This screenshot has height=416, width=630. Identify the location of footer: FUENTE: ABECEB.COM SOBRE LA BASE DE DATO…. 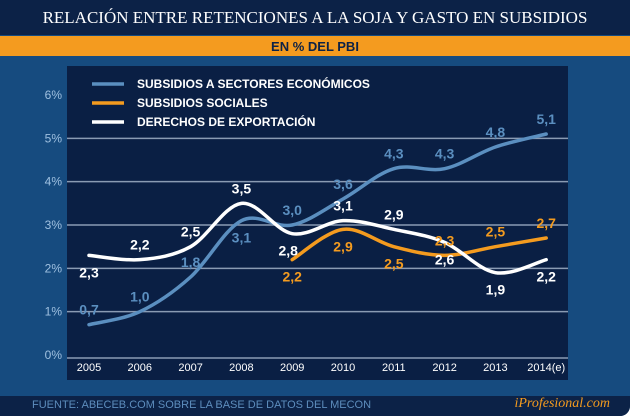
(315, 406).